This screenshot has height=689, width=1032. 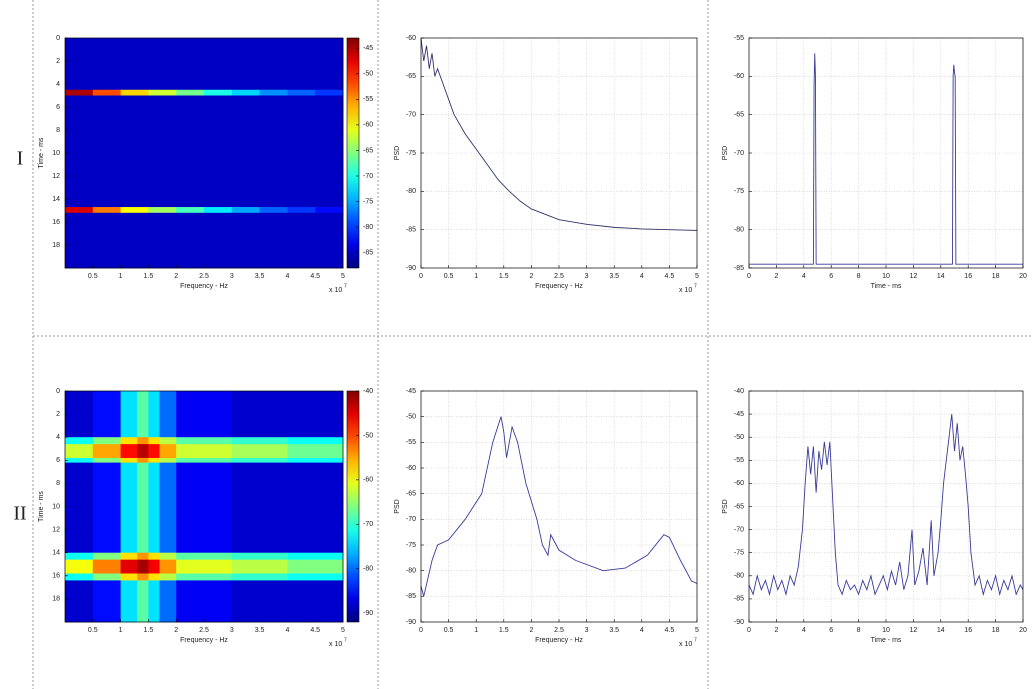 I want to click on x-tick-label: 12, so click(x=914, y=276).